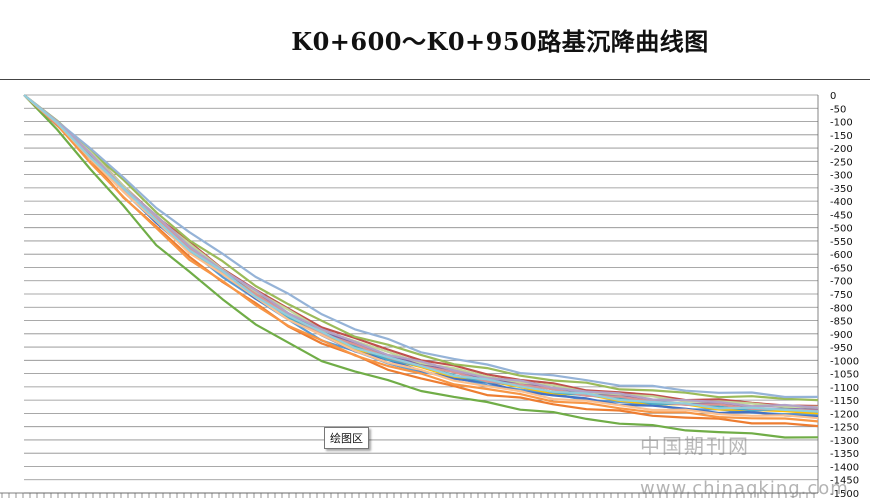 Image resolution: width=870 pixels, height=501 pixels. I want to click on y-tick-label: -100, so click(841, 123).